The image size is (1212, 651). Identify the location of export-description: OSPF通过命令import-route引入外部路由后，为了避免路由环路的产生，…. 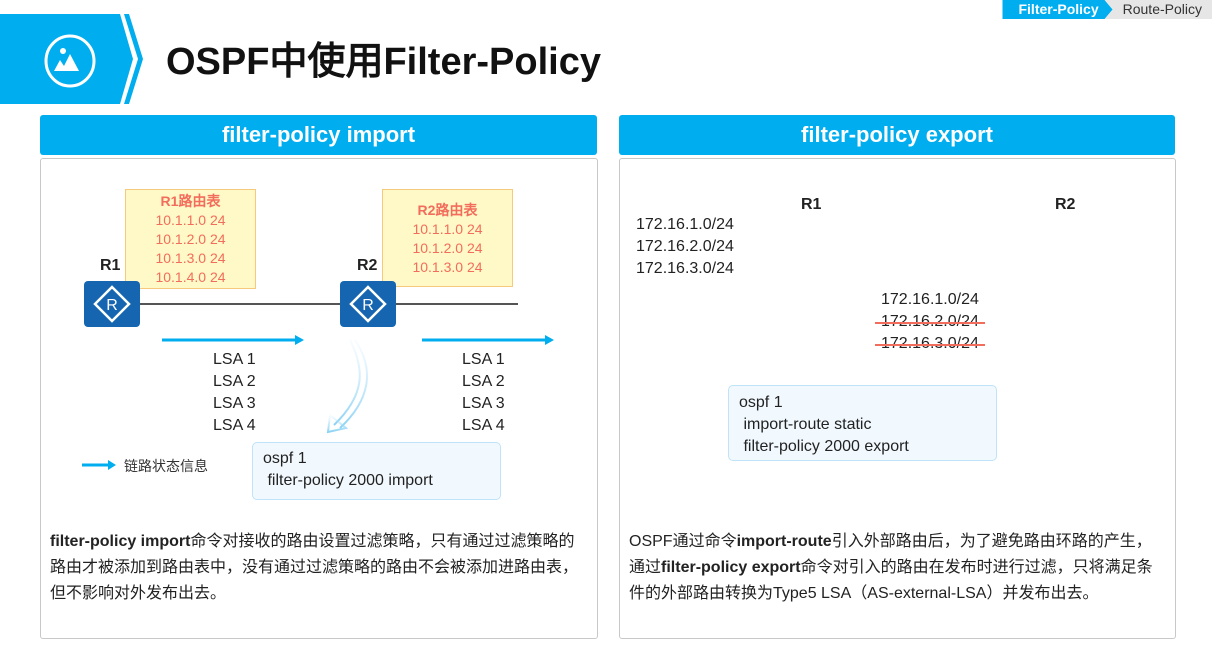
(891, 567).